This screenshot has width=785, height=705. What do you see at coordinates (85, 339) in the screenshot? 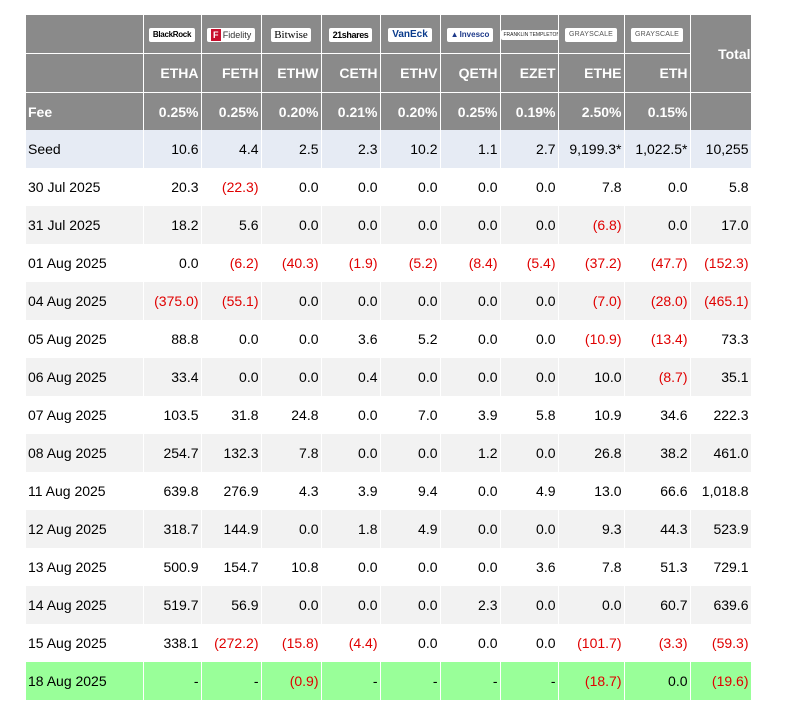
I see `row-date: 05 Aug 2025` at bounding box center [85, 339].